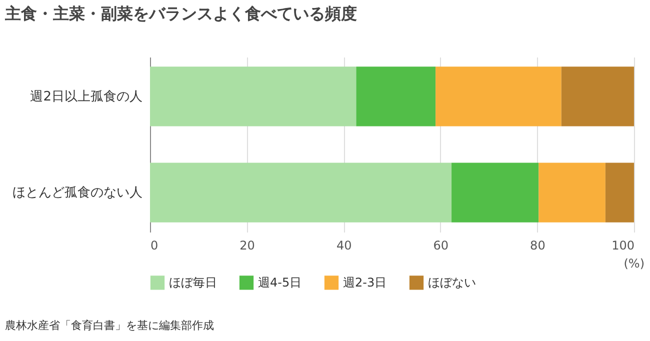 This screenshot has width=650, height=341. Describe the element at coordinates (452, 283) in the screenshot. I see `legend-label: ほぼない` at that location.